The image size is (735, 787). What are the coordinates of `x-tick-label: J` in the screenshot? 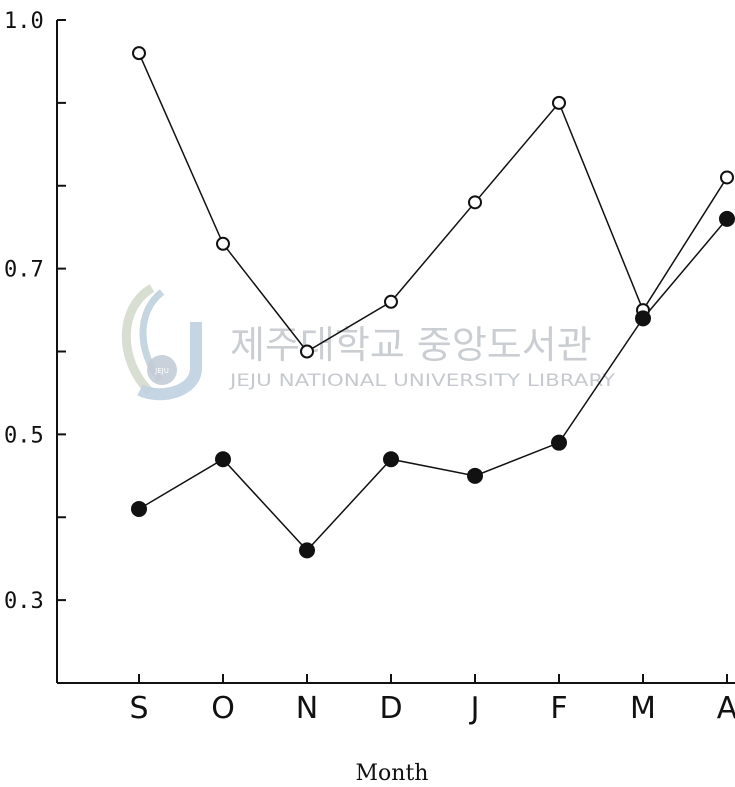 It's located at (474, 708).